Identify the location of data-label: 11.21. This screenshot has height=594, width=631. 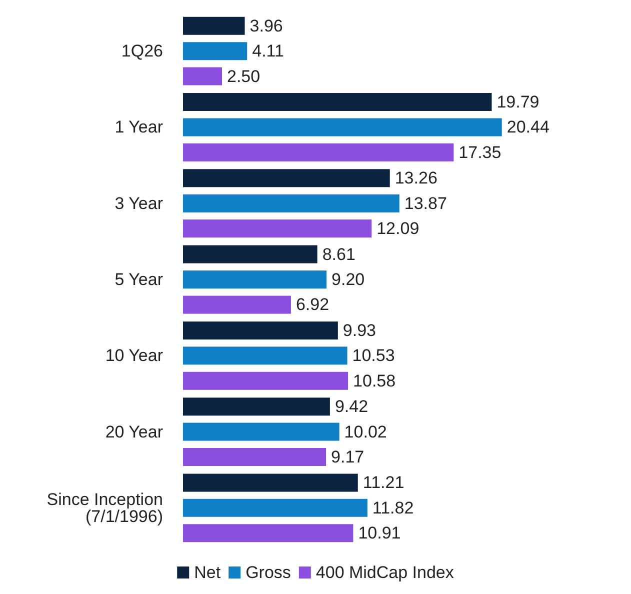
(383, 482).